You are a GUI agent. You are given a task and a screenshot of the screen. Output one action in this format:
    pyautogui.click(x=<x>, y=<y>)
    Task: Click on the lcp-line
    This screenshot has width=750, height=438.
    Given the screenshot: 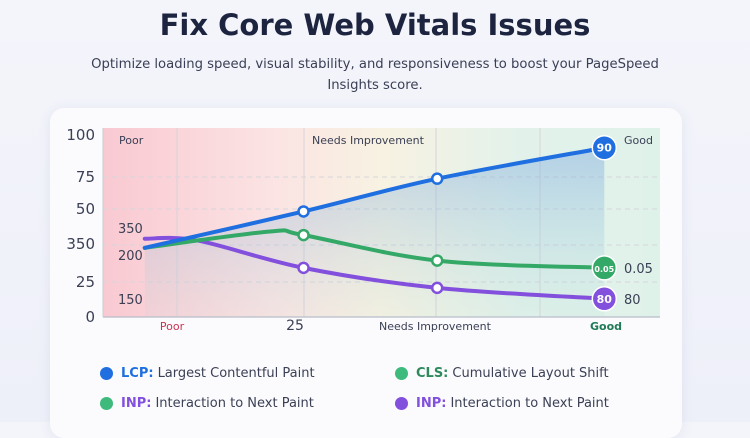 What is the action you would take?
    pyautogui.click(x=374, y=197)
    